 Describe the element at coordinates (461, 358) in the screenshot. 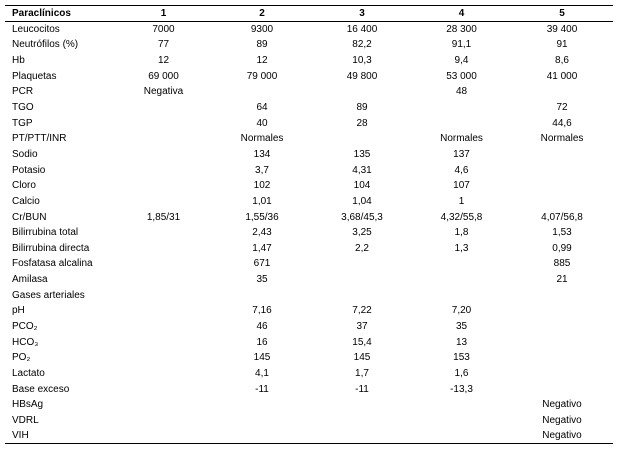

I see `table-cell: 153` at that location.